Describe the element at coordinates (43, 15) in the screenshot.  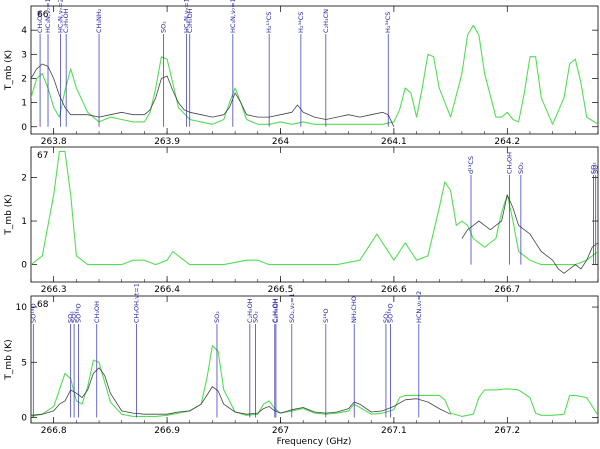
I see `panel-number: 66` at that location.